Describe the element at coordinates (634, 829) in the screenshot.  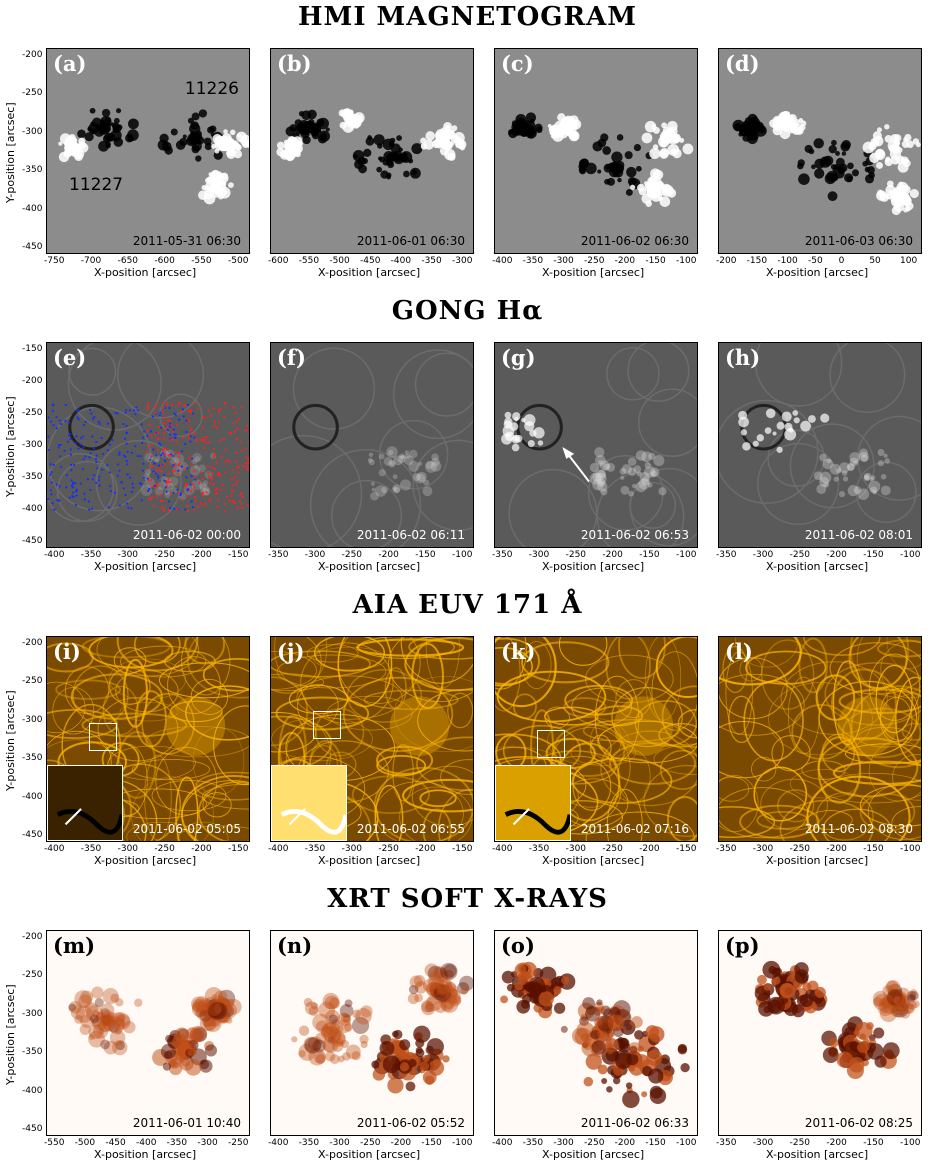
I see `timestamp: 2011-06-02 07:16` at that location.